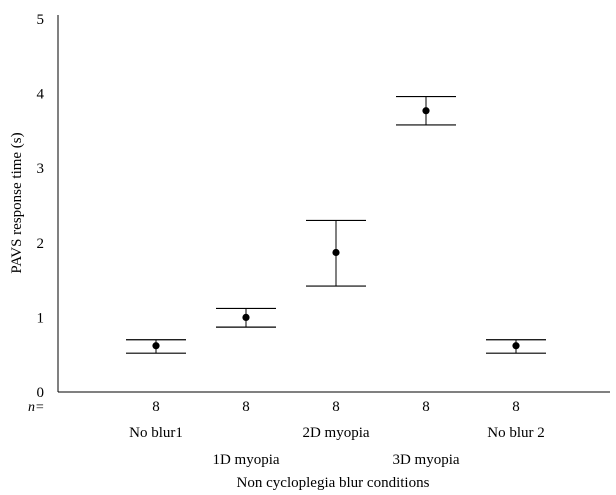 This screenshot has width=616, height=495. I want to click on x-category-label: No blur1, so click(156, 433).